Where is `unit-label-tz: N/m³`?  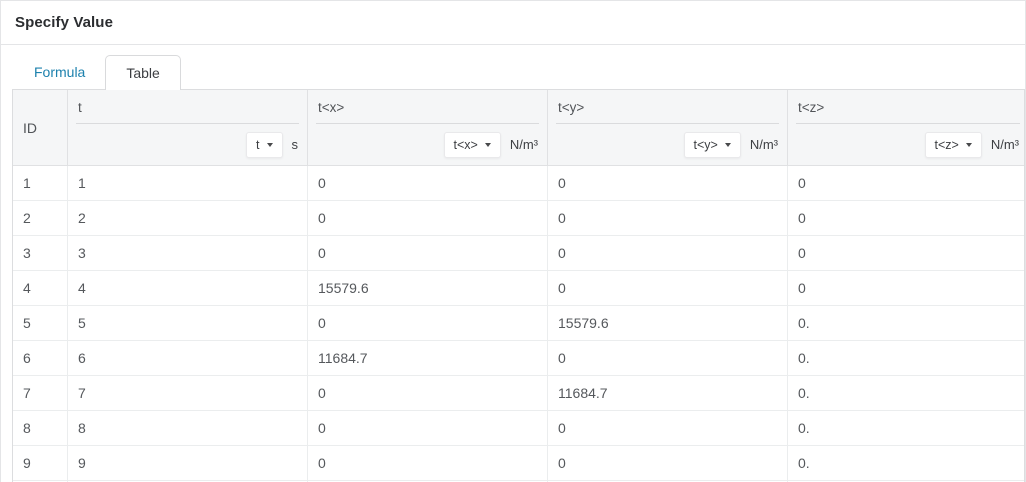
unit-label-tz: N/m³ is located at coordinates (1004, 144).